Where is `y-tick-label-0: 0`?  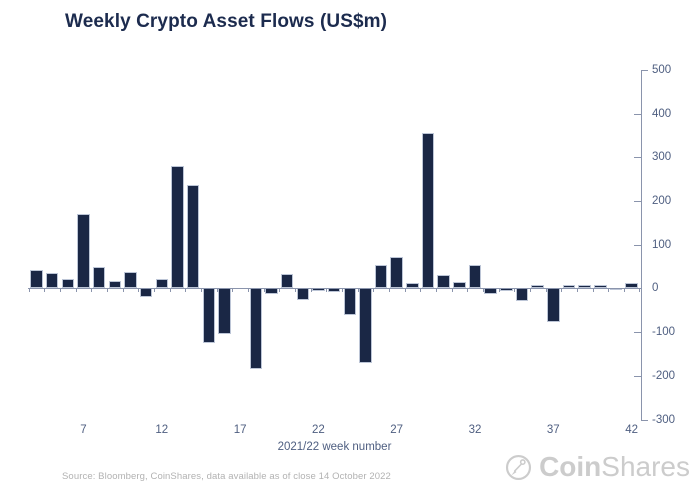 y-tick-label-0: 0 is located at coordinates (655, 288).